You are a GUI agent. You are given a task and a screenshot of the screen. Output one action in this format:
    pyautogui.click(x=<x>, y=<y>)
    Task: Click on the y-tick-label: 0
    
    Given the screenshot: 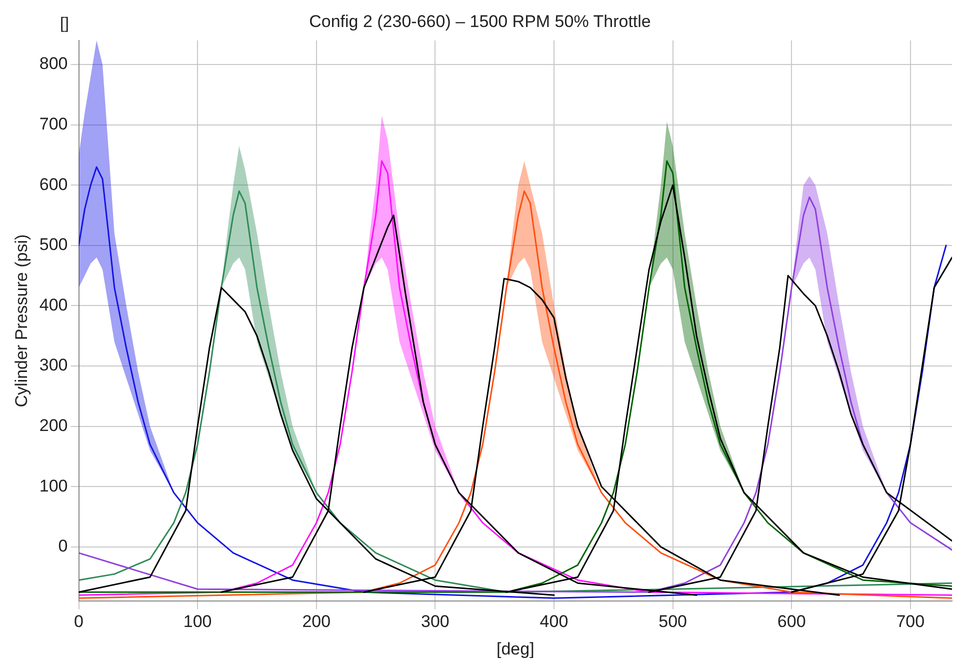 What is the action you would take?
    pyautogui.click(x=63, y=546)
    